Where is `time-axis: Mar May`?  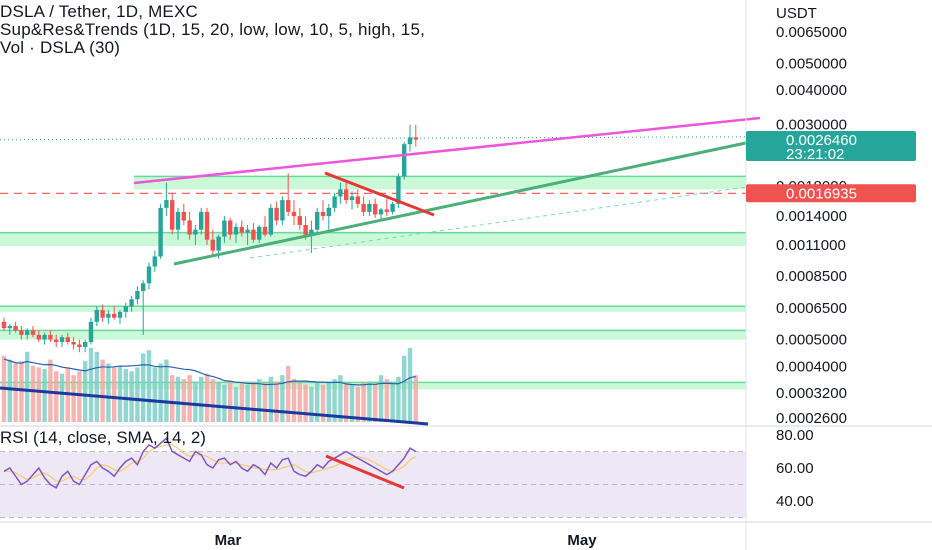
time-axis: Mar May is located at coordinates (406, 540).